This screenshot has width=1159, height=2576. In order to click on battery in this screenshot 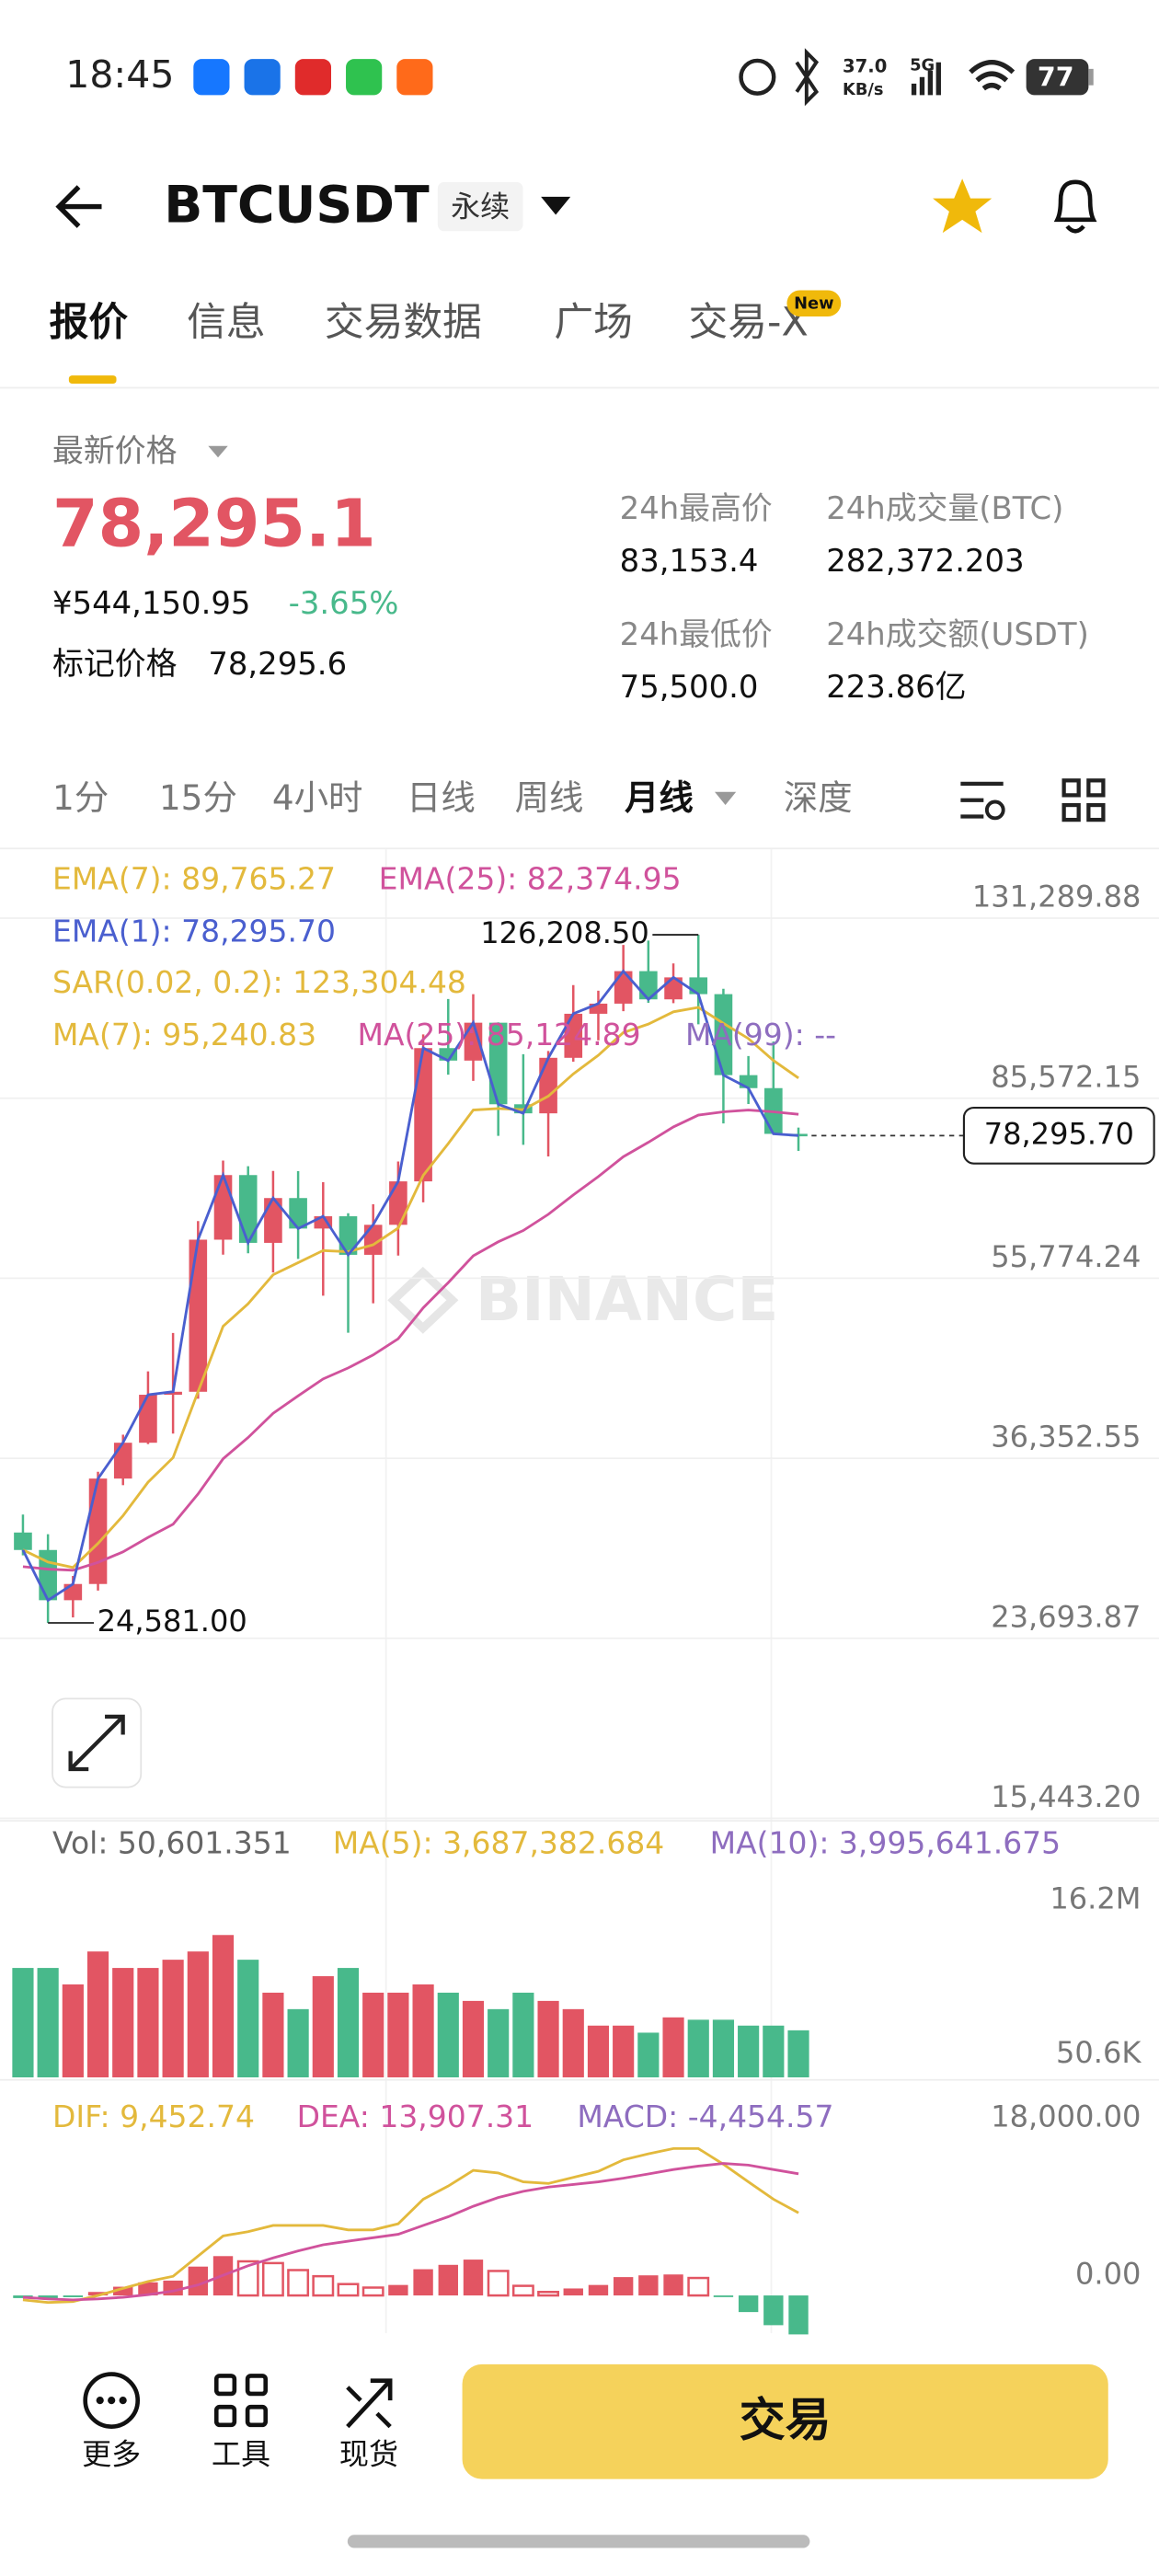, I will do `click(1057, 77)`.